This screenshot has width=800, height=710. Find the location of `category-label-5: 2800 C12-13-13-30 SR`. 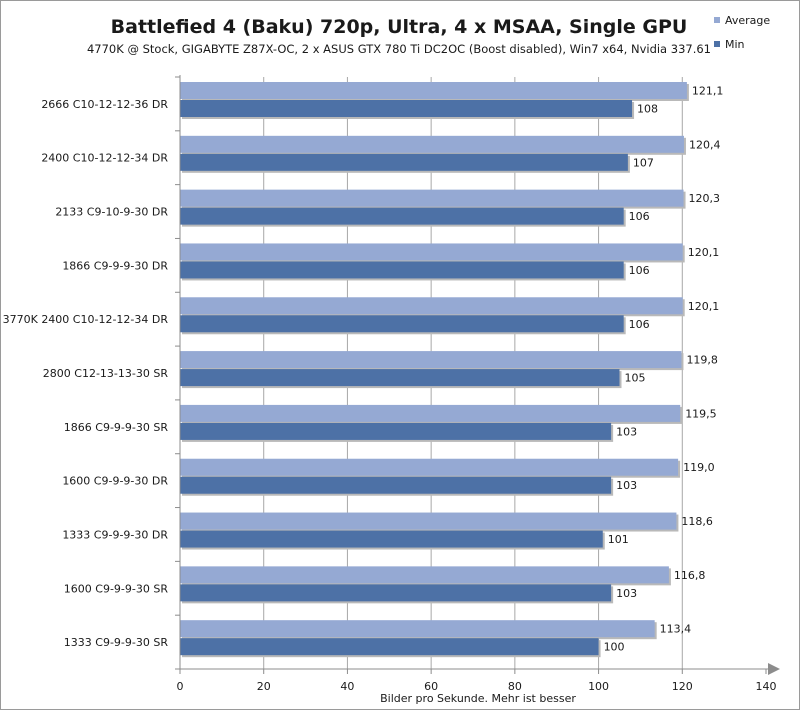

category-label-5: 2800 C12-13-13-30 SR is located at coordinates (106, 373).